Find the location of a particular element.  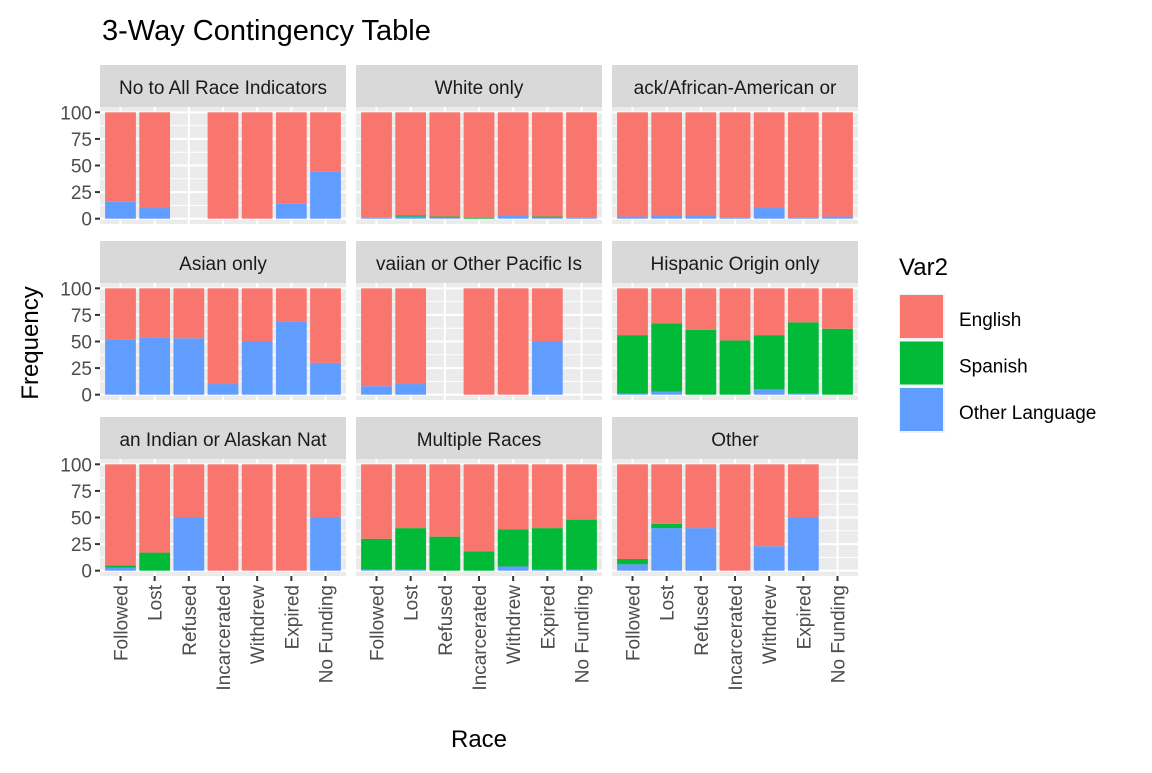

x-tick-label: Followed is located at coordinates (122, 623).